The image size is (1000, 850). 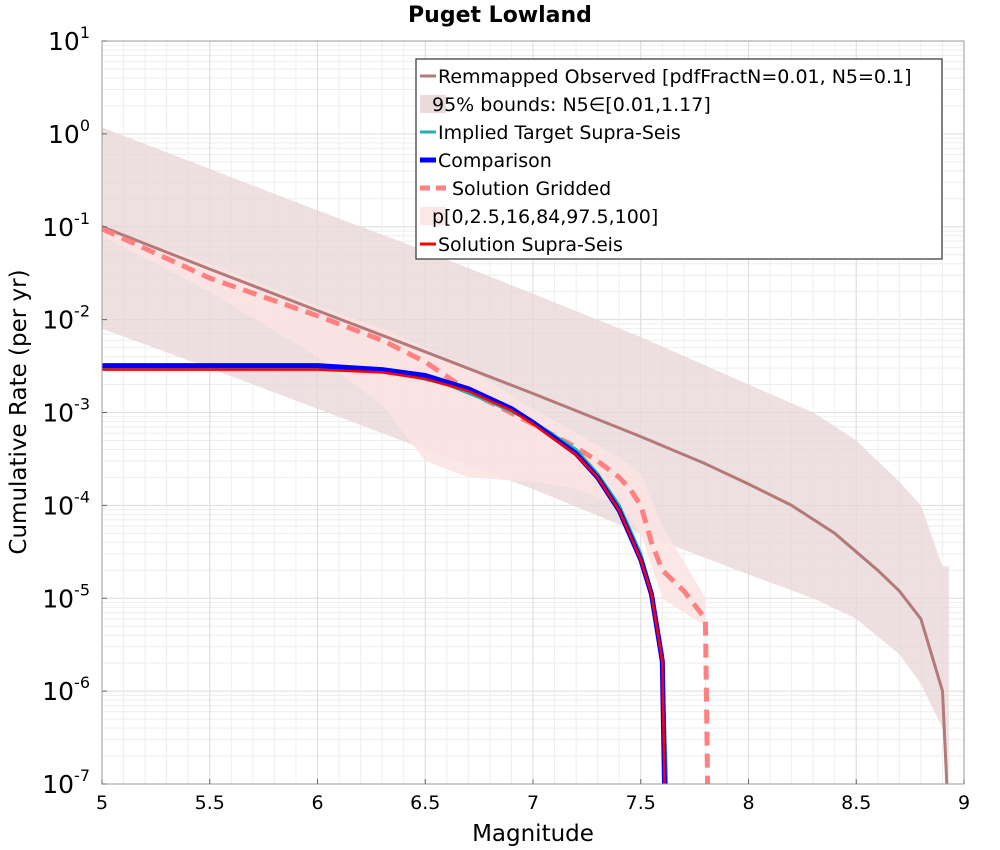 I want to click on chart-title: Puget Lowland, so click(x=500, y=15).